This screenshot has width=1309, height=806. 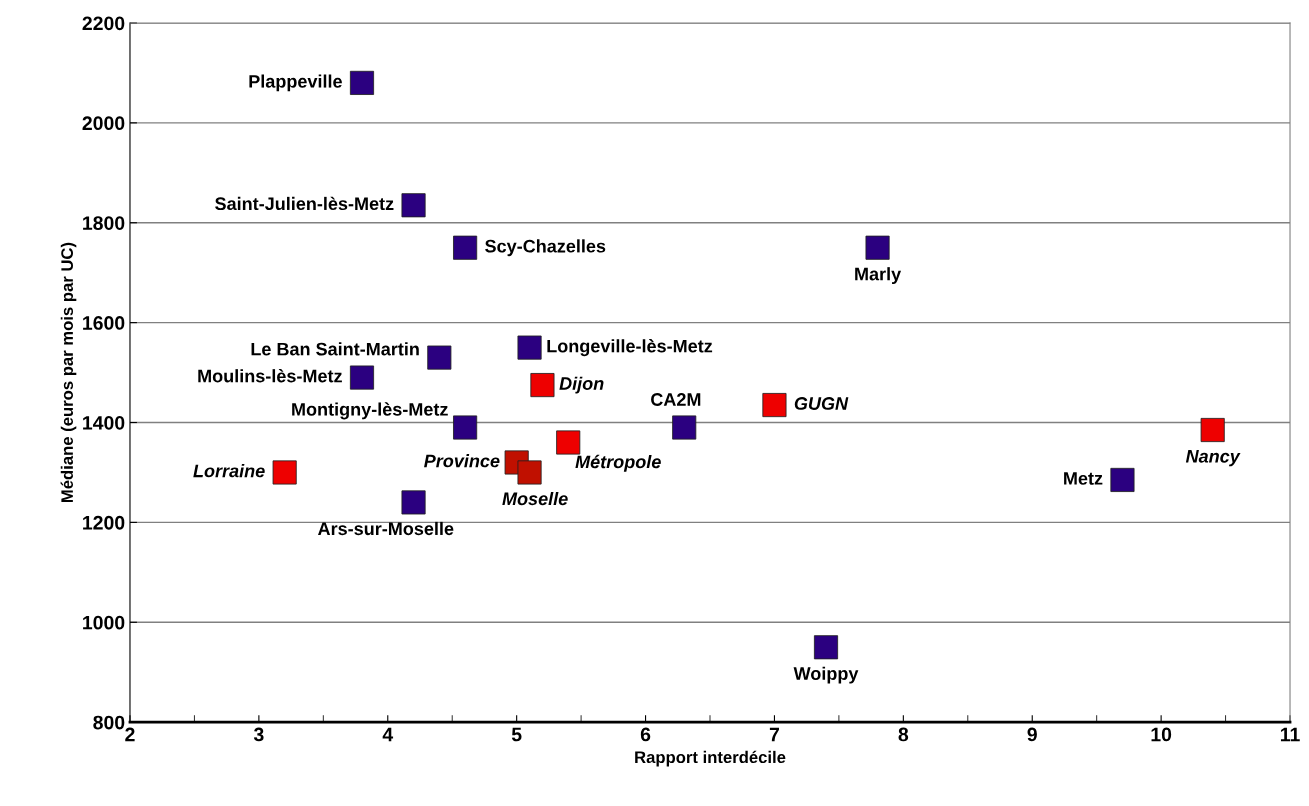 What do you see at coordinates (388, 734) in the screenshot?
I see `x-tick-label: 4` at bounding box center [388, 734].